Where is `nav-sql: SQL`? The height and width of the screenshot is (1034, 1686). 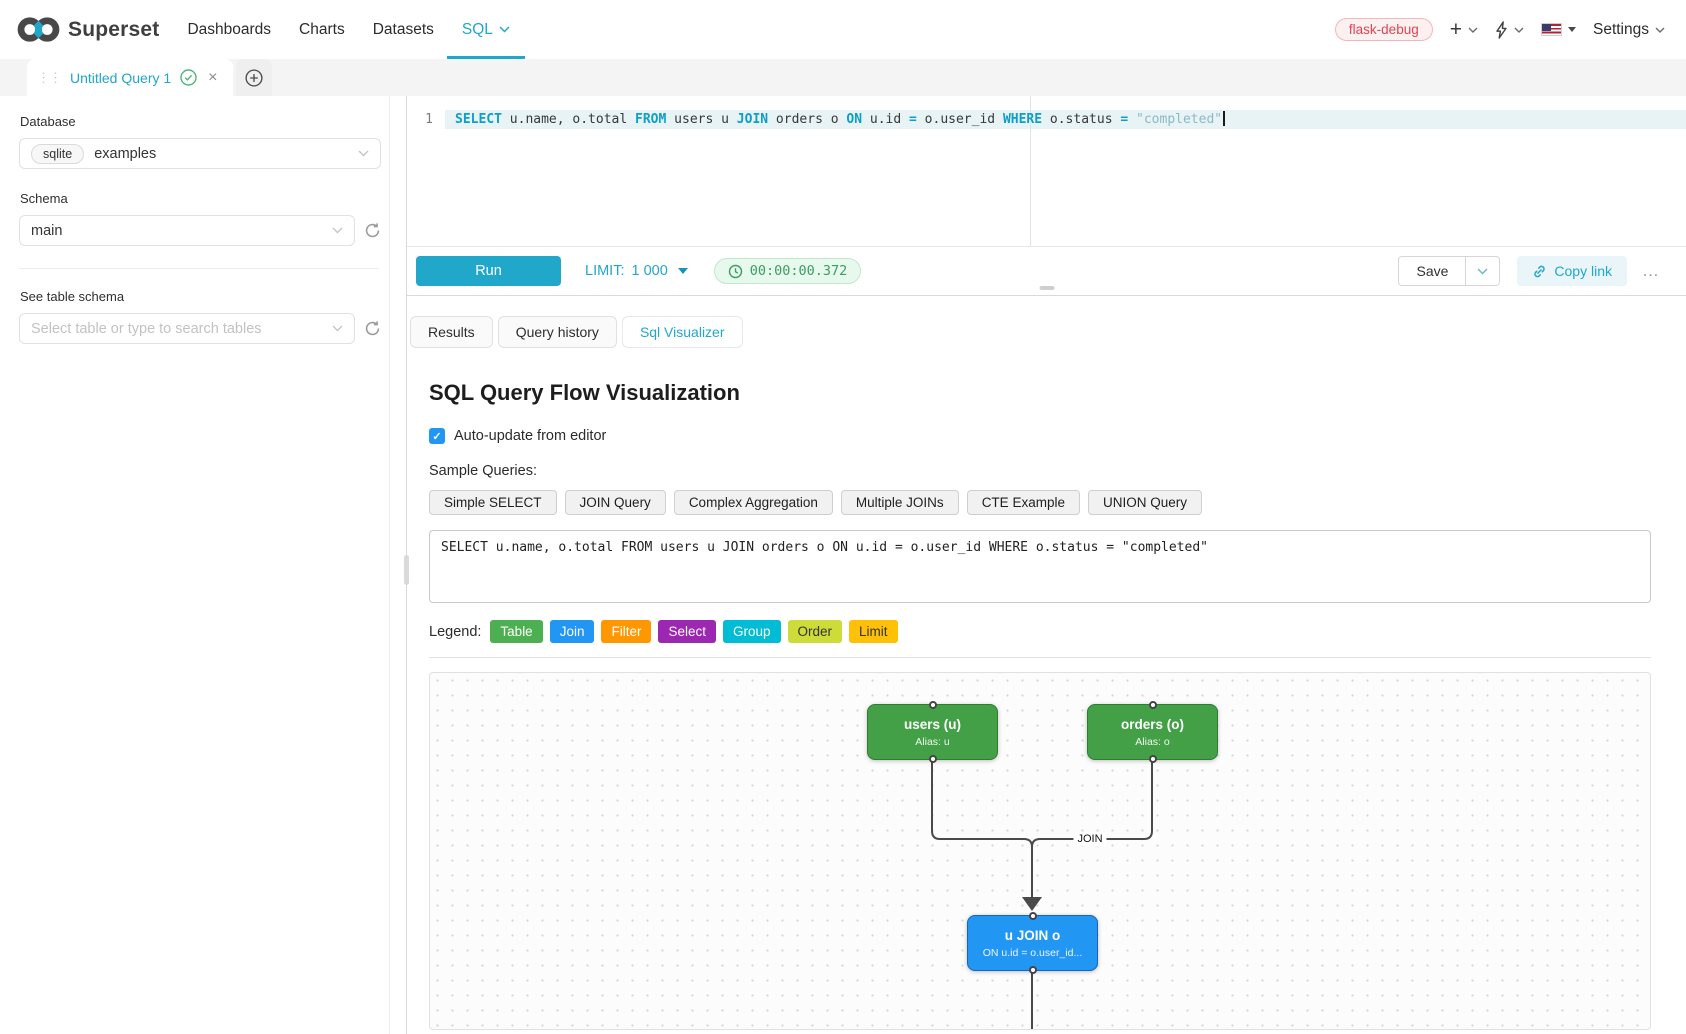
nav-sql: SQL is located at coordinates (485, 29).